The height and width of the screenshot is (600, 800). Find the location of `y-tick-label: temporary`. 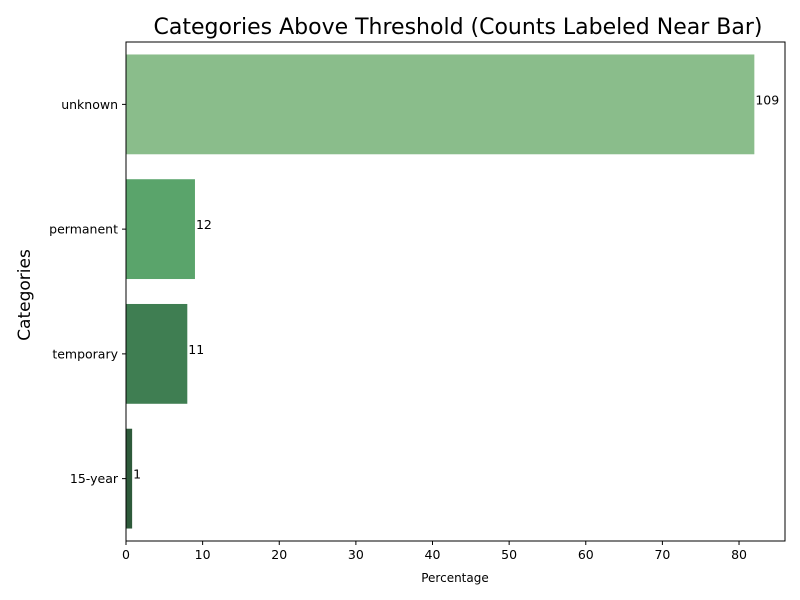

y-tick-label: temporary is located at coordinates (85, 353).